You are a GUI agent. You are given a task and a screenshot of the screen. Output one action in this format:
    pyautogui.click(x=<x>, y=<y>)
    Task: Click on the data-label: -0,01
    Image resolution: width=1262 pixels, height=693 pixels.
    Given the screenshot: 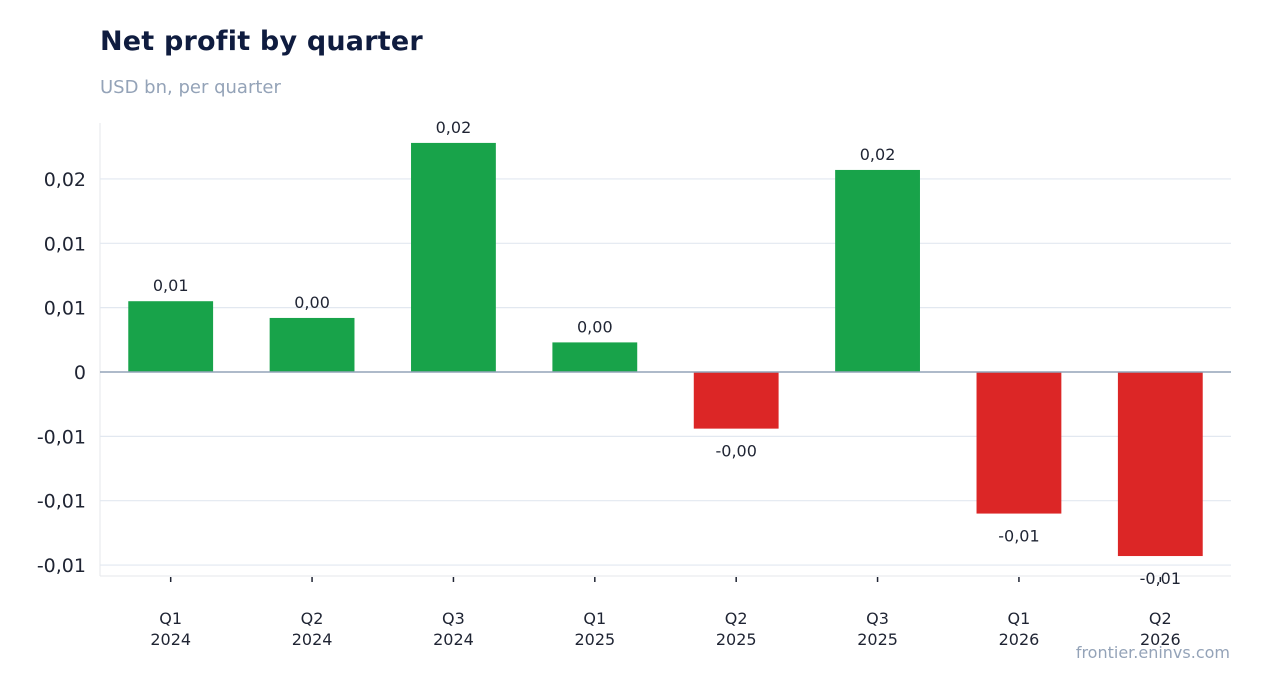 What is the action you would take?
    pyautogui.click(x=1018, y=536)
    